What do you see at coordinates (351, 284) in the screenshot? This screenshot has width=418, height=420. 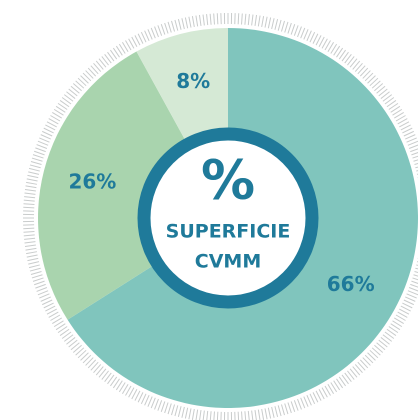 I see `value-label: 66%` at bounding box center [351, 284].